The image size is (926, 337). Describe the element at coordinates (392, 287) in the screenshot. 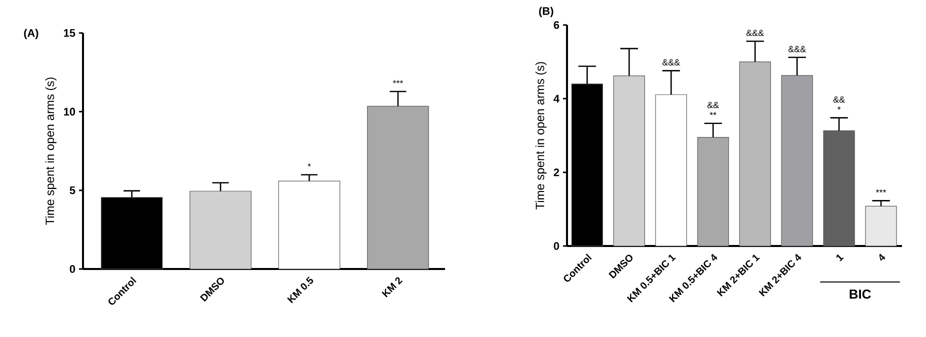

I see `x-tick-label: KM 2` at that location.